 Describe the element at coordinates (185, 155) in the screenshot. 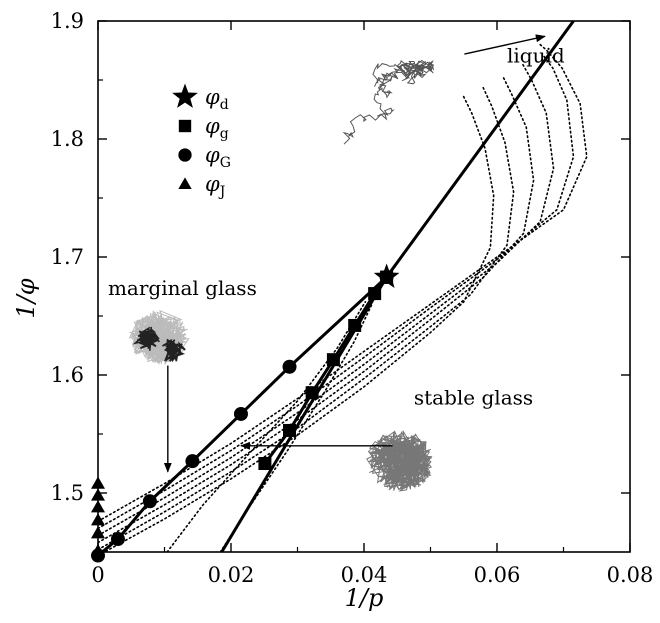

I see `legend-marker-circle` at that location.